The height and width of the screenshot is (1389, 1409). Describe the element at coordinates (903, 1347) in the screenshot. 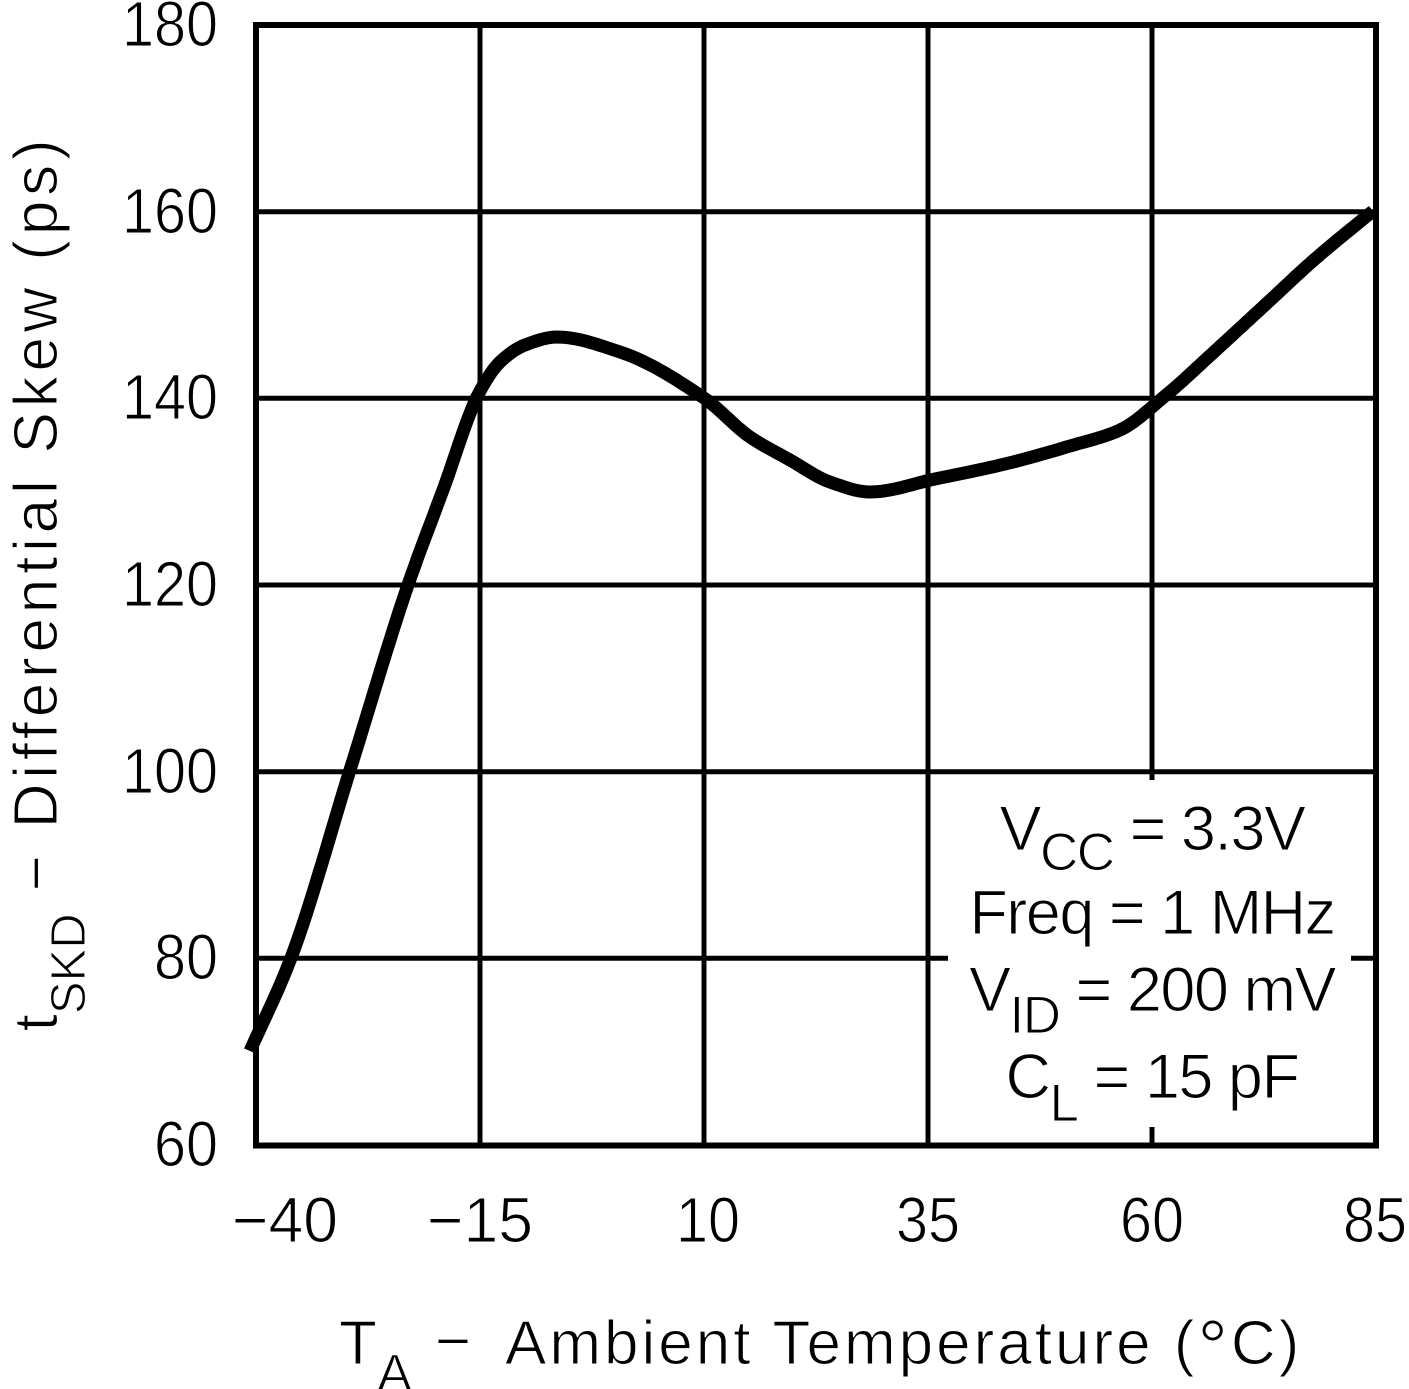

I see `svg-text: Ambient Temperature (°C)` at that location.